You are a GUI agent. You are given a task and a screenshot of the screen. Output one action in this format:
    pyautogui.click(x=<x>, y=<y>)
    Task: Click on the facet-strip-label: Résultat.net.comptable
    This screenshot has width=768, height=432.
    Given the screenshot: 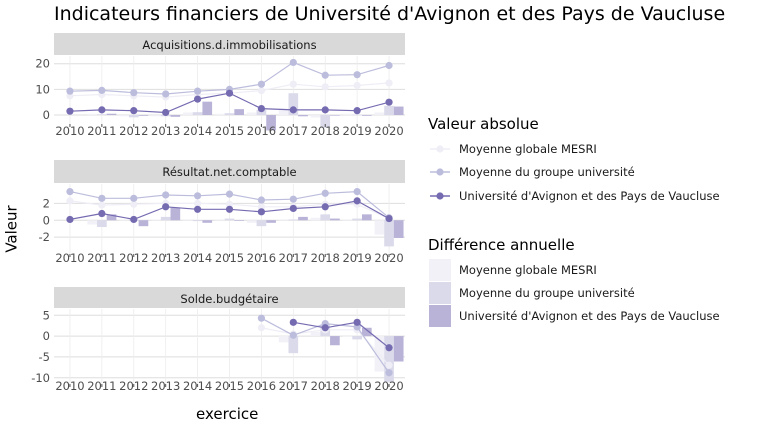 What is the action you would take?
    pyautogui.click(x=229, y=172)
    